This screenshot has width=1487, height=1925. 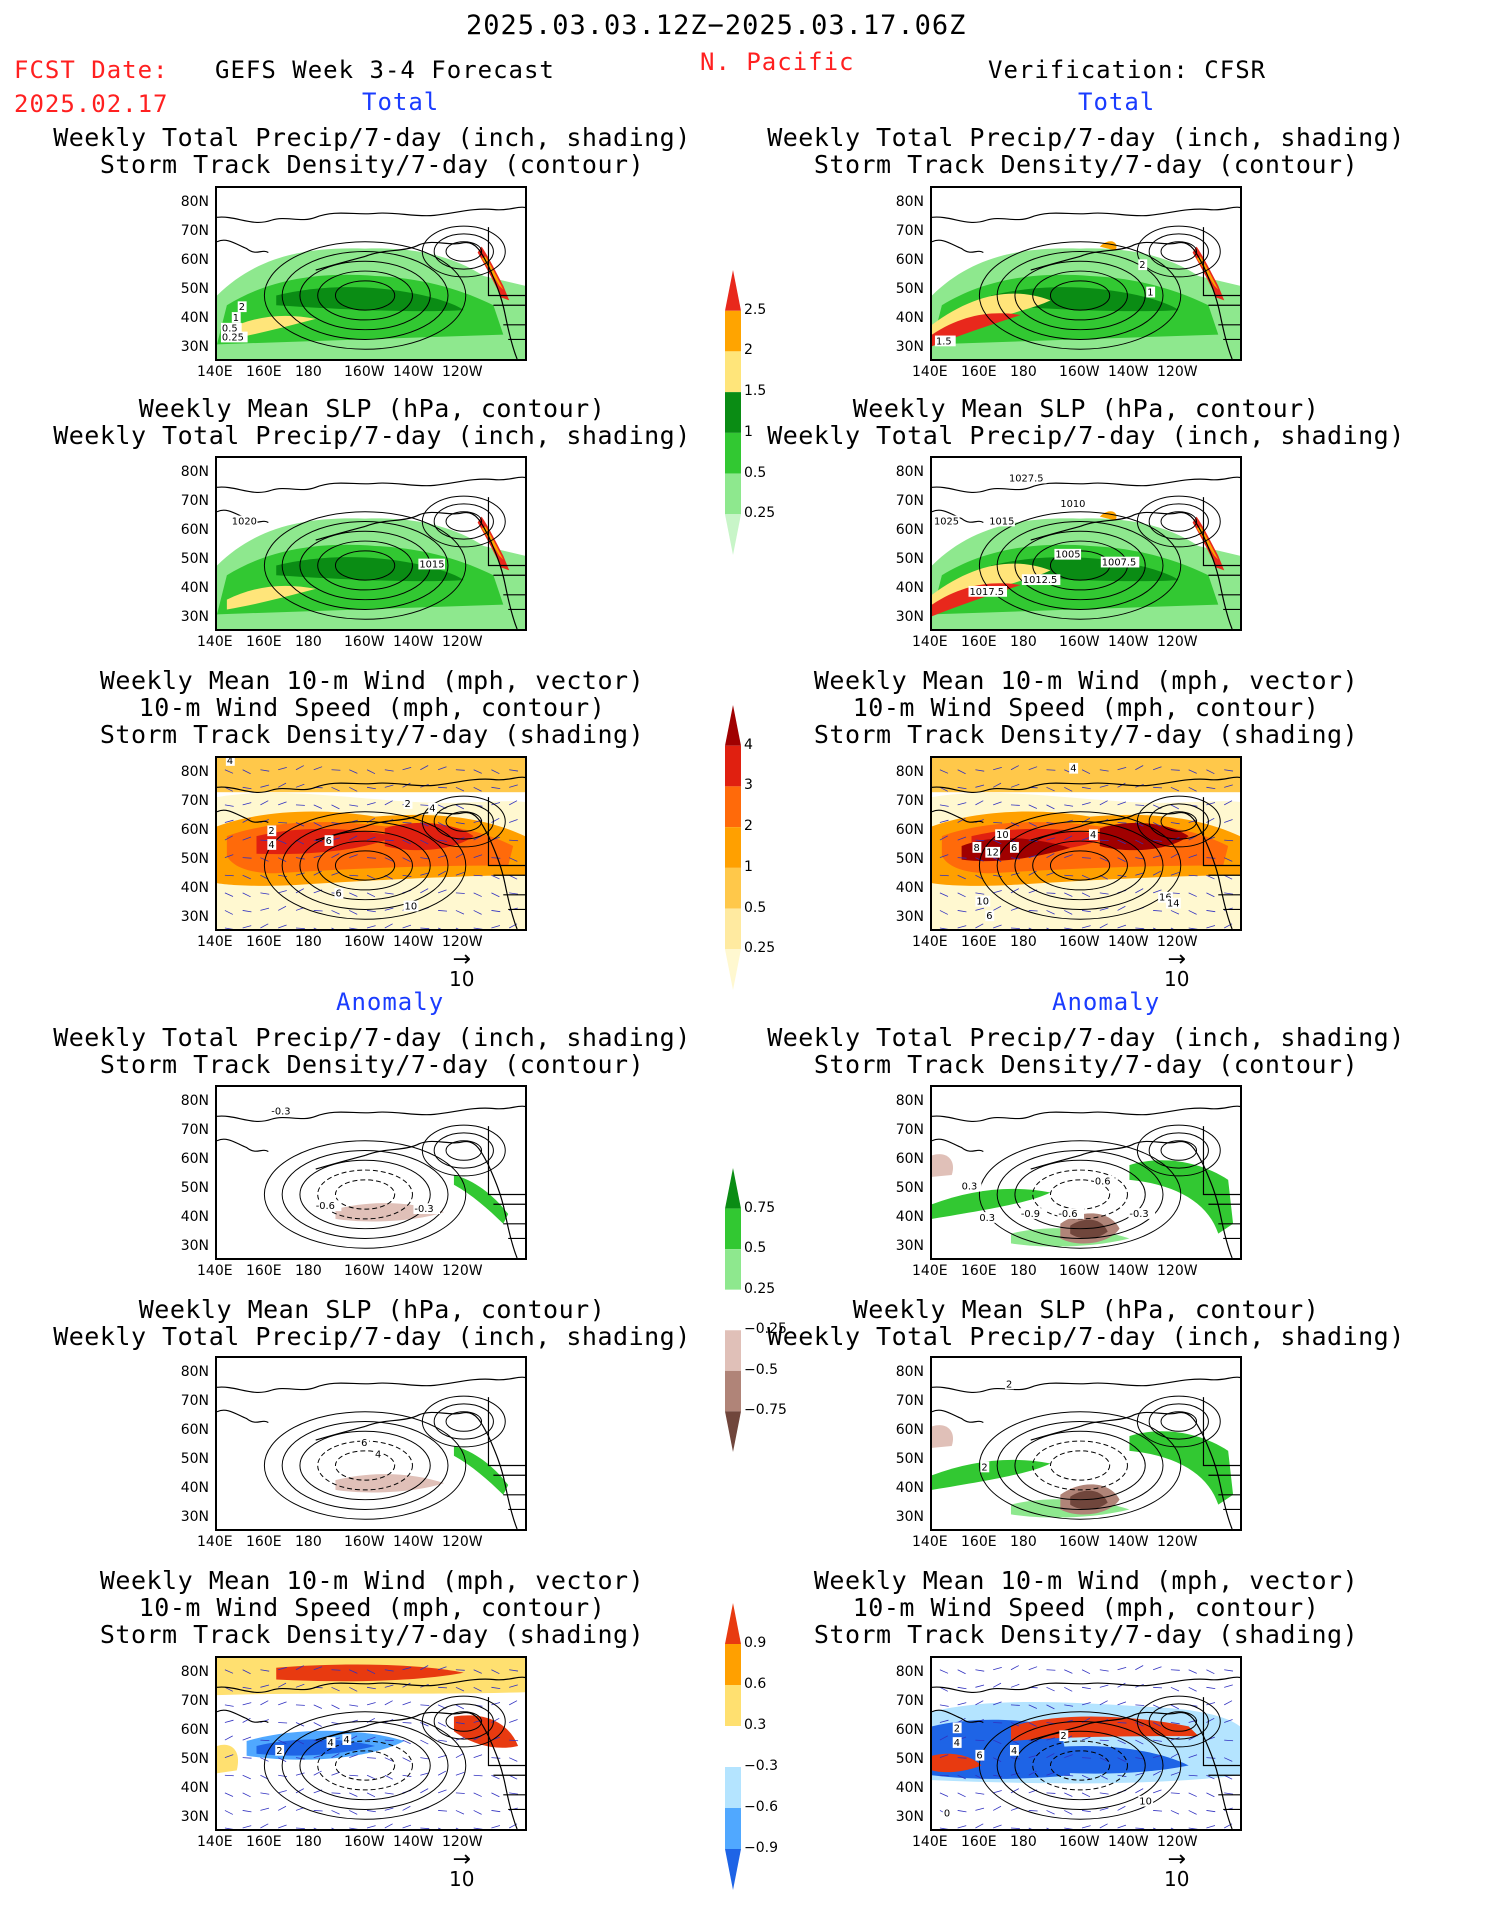 What do you see at coordinates (909, 1730) in the screenshot?
I see `r6r-lat-label: 60N` at bounding box center [909, 1730].